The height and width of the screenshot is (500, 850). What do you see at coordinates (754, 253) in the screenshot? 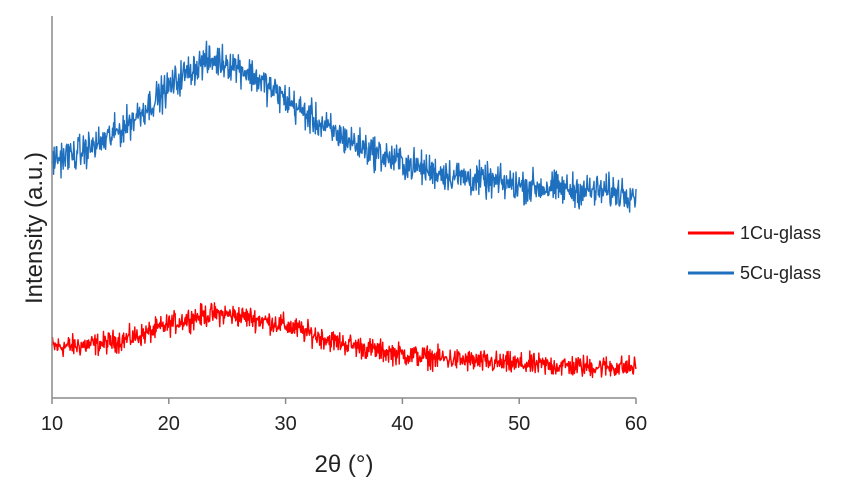
I see `legend: 1Cu-glass 5Cu-glass` at bounding box center [754, 253].